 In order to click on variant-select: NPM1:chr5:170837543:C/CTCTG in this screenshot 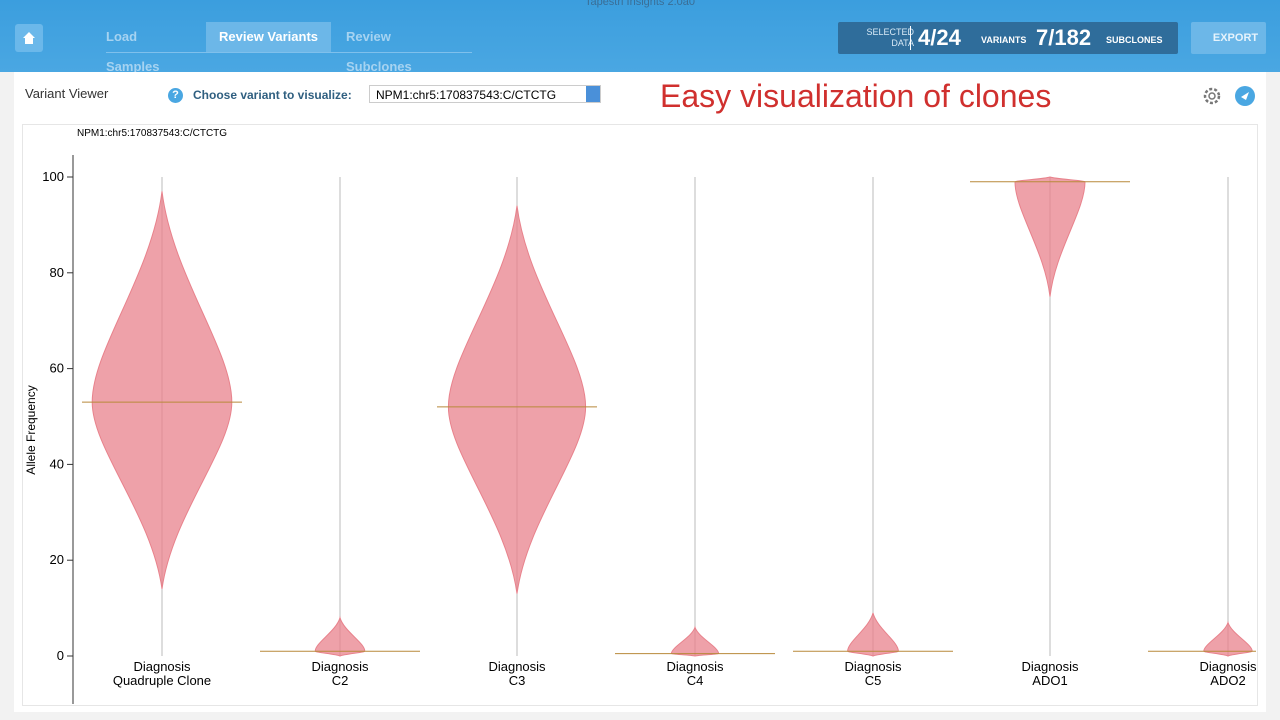, I will do `click(485, 94)`.